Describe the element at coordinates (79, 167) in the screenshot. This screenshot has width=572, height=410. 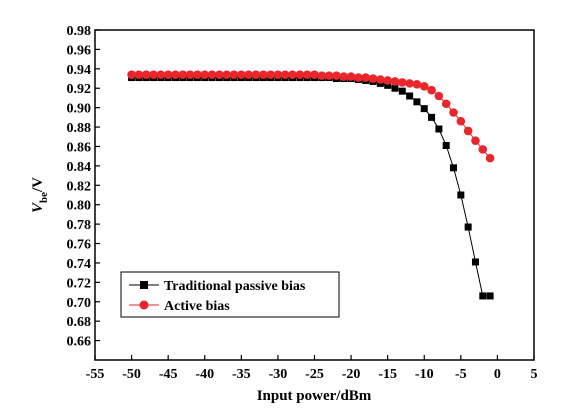
I see `y-tick-label-9: 0.84` at that location.